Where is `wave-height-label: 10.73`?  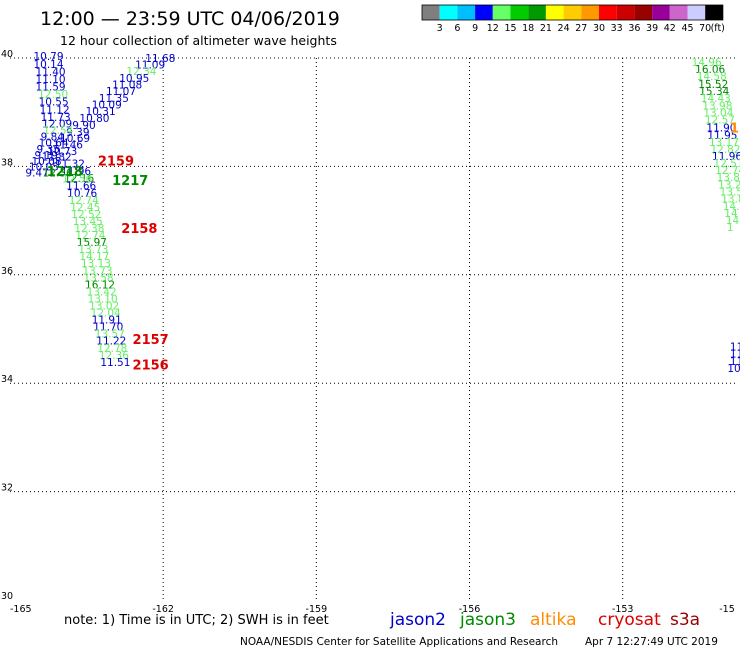
wave-height-label: 10.73 is located at coordinates (62, 152).